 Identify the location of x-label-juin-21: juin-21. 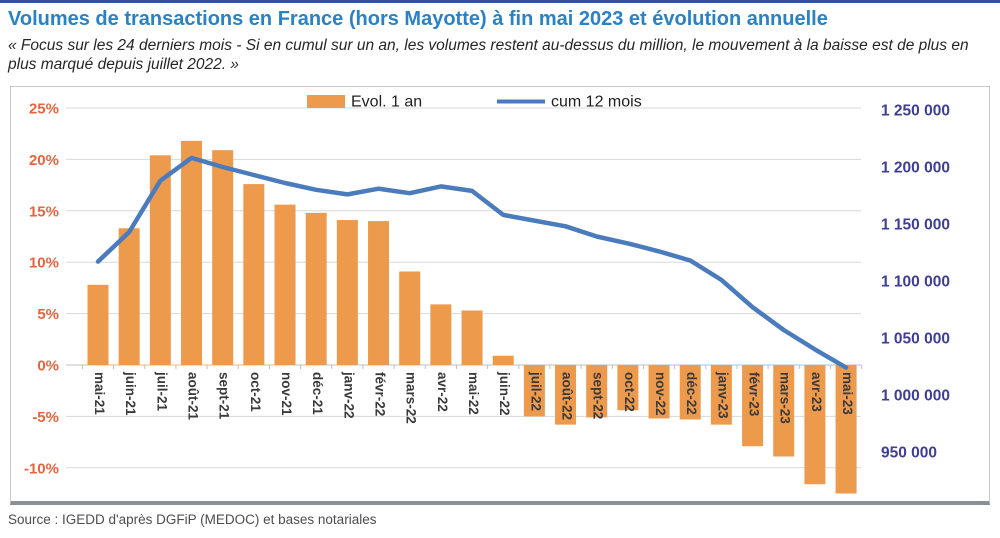
(130, 393).